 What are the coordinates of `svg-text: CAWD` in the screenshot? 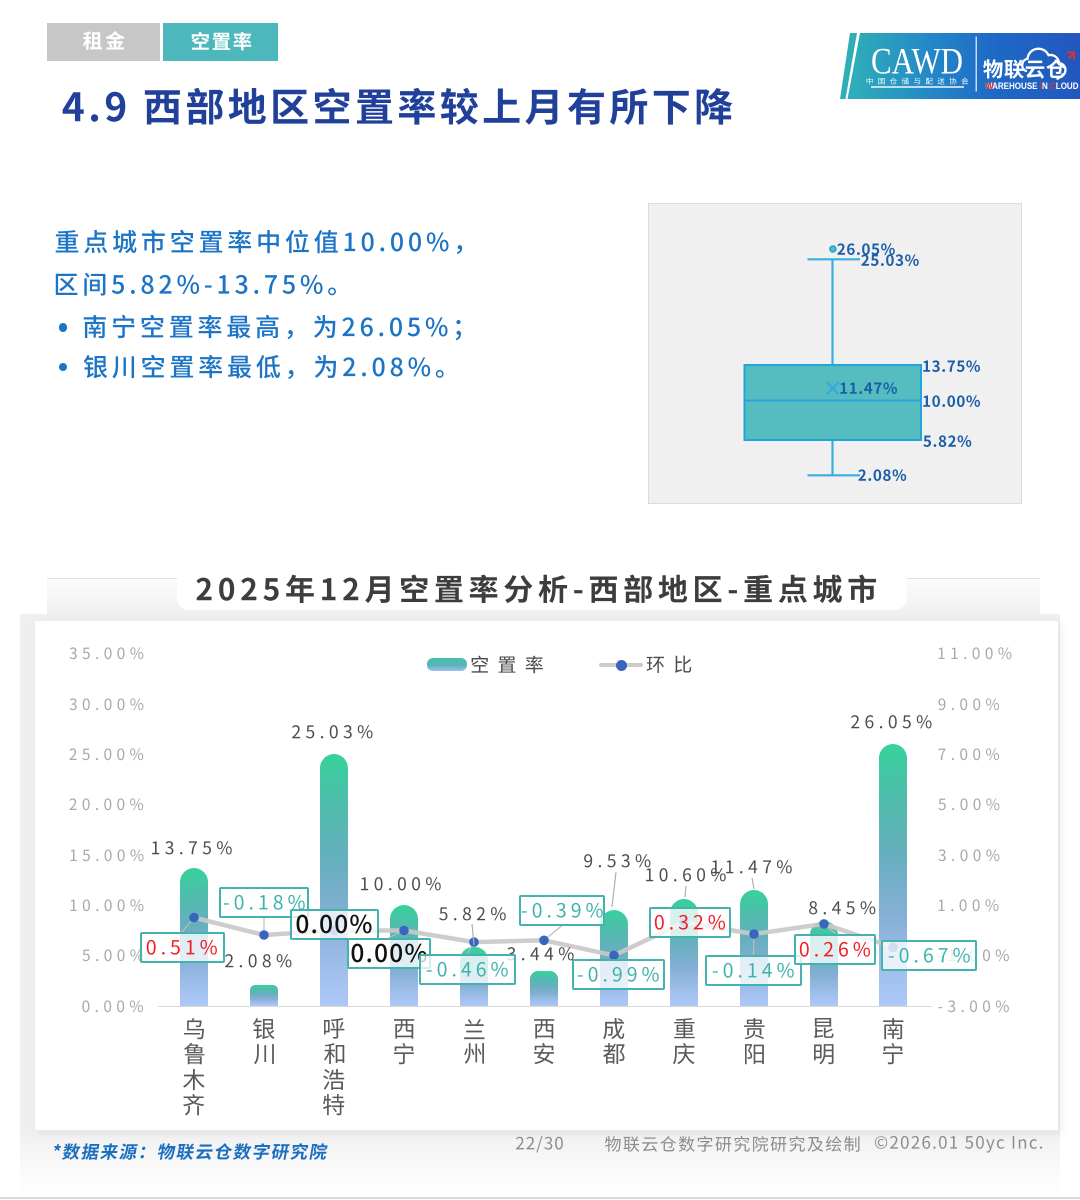 It's located at (917, 62).